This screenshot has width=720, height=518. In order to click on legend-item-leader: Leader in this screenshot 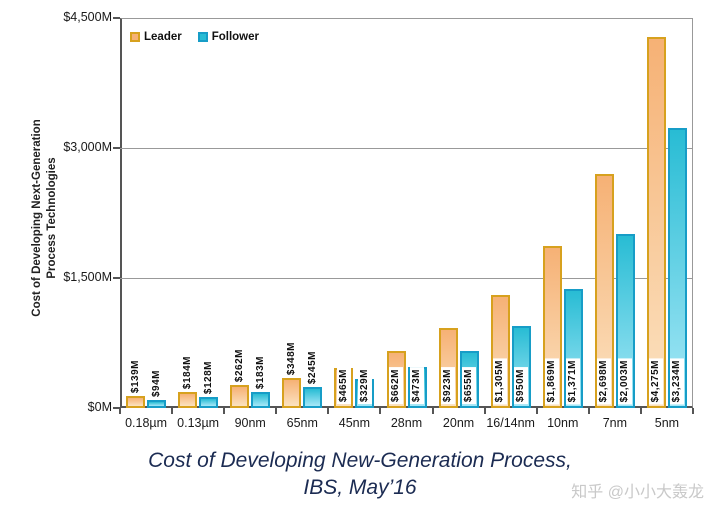, I will do `click(156, 37)`.